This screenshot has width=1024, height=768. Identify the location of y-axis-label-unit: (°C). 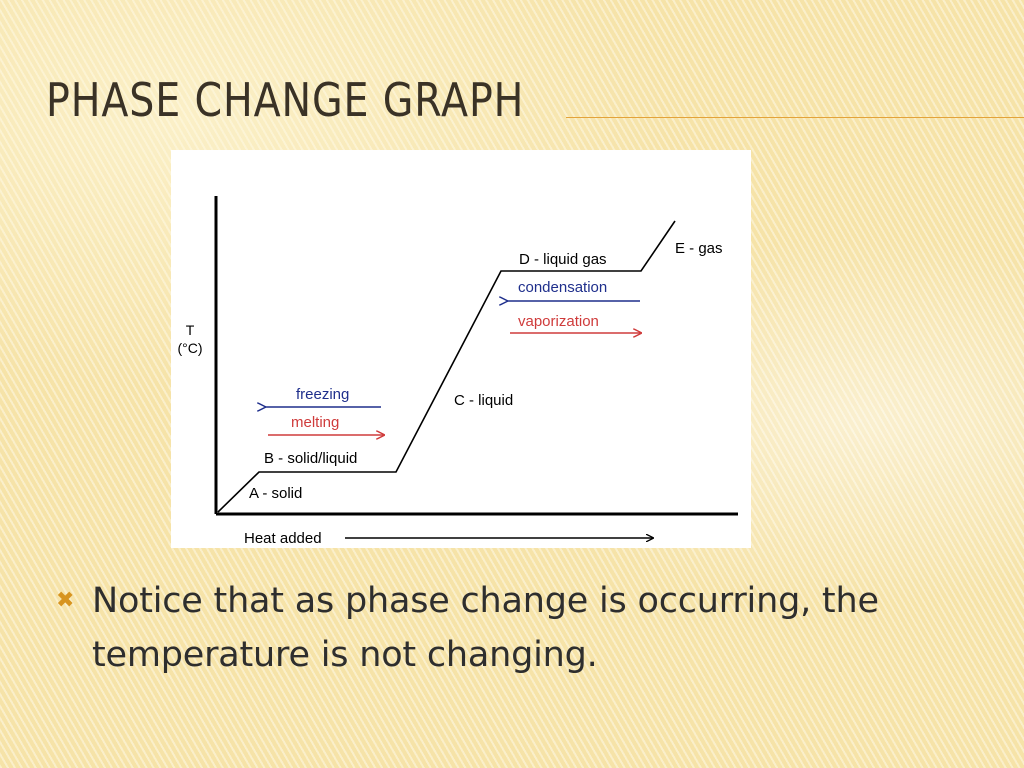
(189, 348).